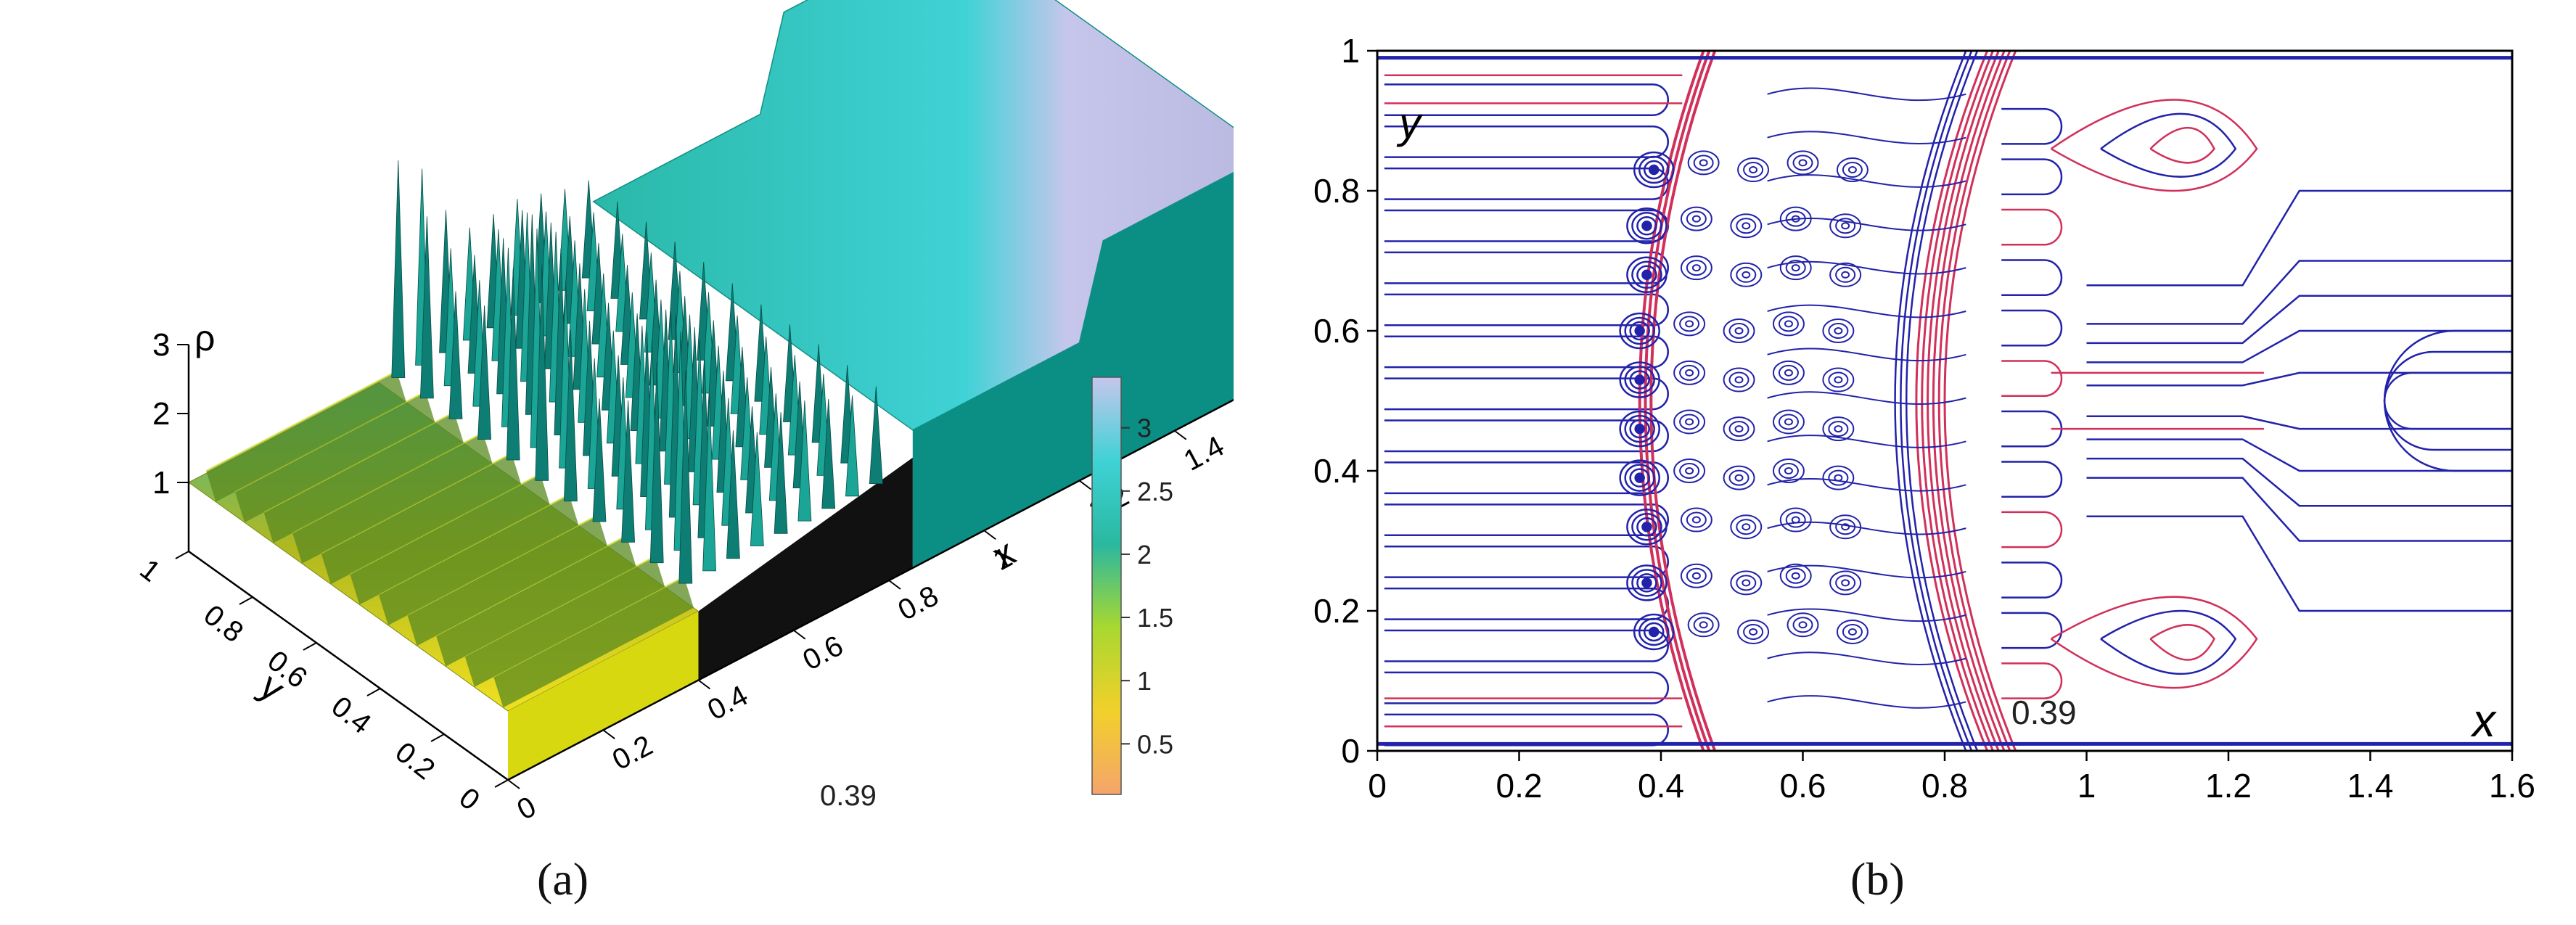 This screenshot has height=925, width=2576. What do you see at coordinates (1336, 331) in the screenshot?
I see `y-tick-label: 0.6` at bounding box center [1336, 331].